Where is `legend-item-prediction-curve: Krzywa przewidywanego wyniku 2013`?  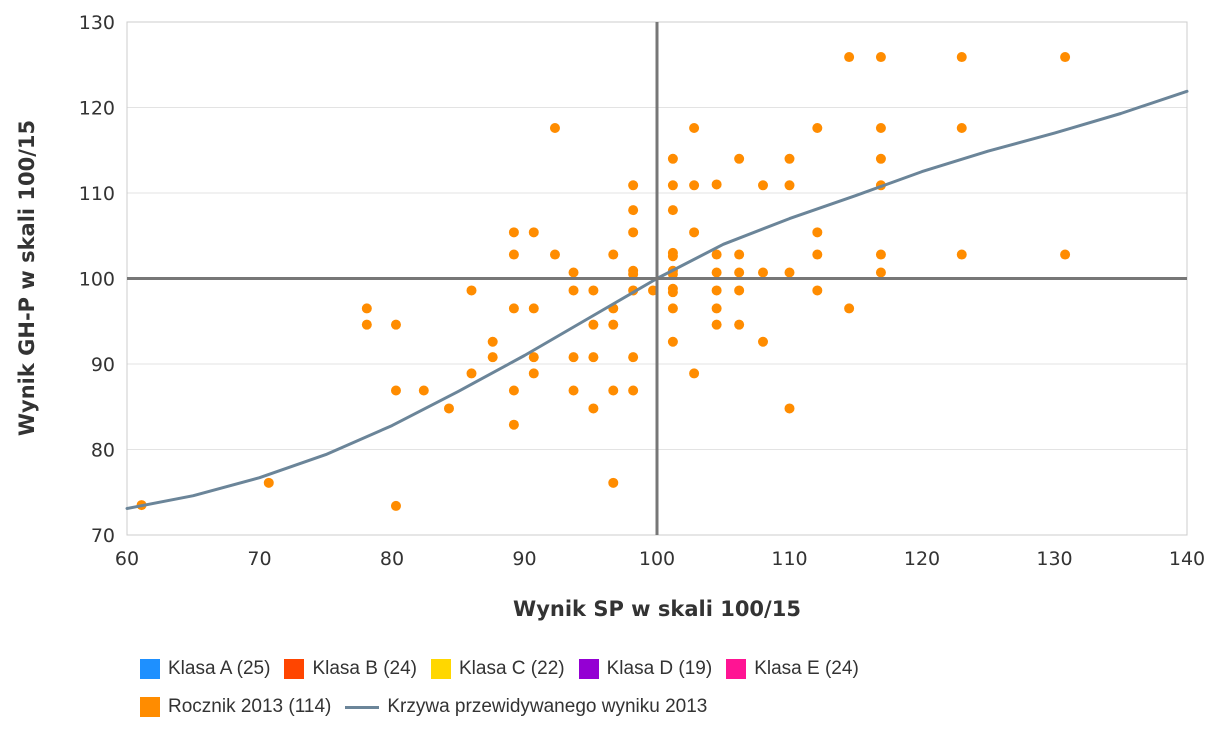 legend-item-prediction-curve: Krzywa przewidywanego wyniku 2013 is located at coordinates (526, 707).